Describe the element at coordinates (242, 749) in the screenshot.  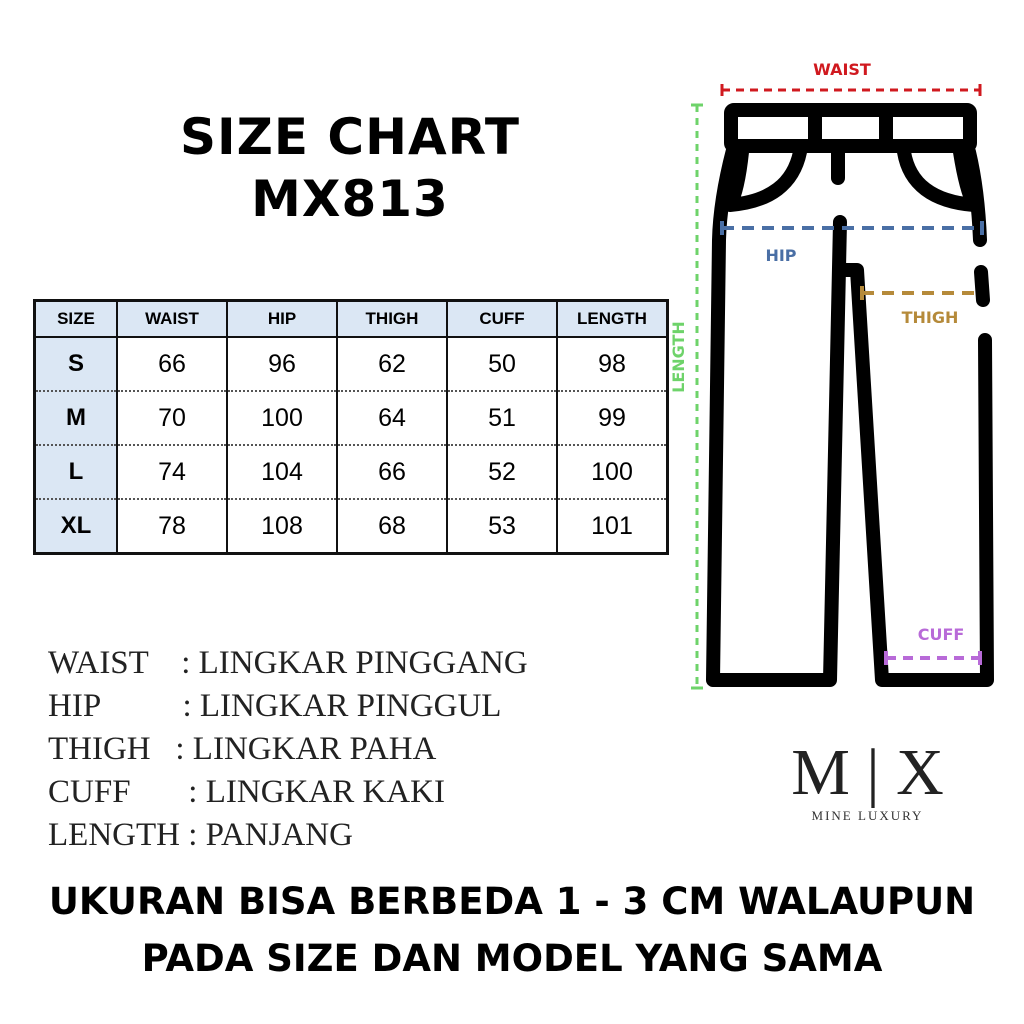
I see `legend-item: THIGH : LINGKAR PAHA` at that location.